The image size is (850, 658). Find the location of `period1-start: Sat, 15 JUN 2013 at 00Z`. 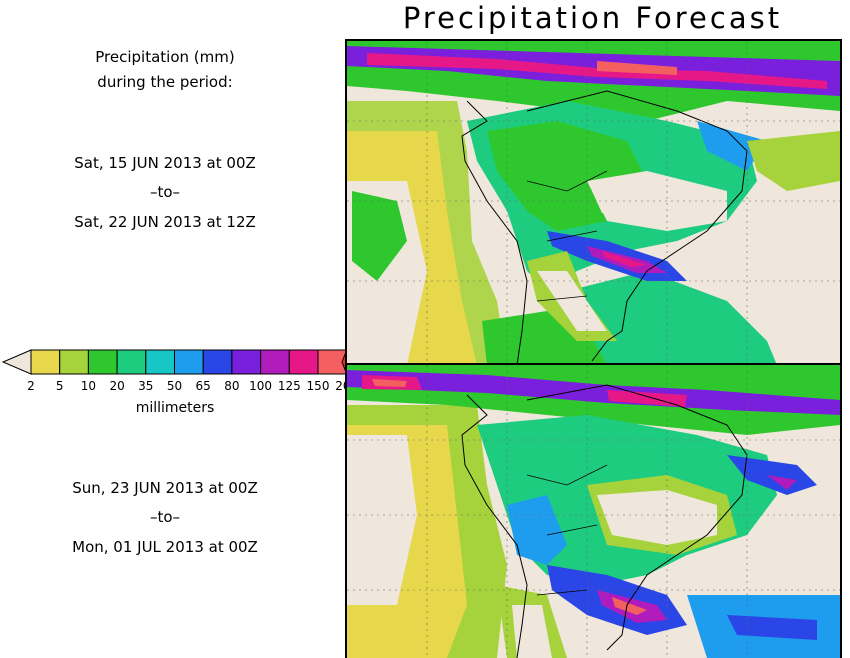

period1-start: Sat, 15 JUN 2013 at 00Z is located at coordinates (165, 163).